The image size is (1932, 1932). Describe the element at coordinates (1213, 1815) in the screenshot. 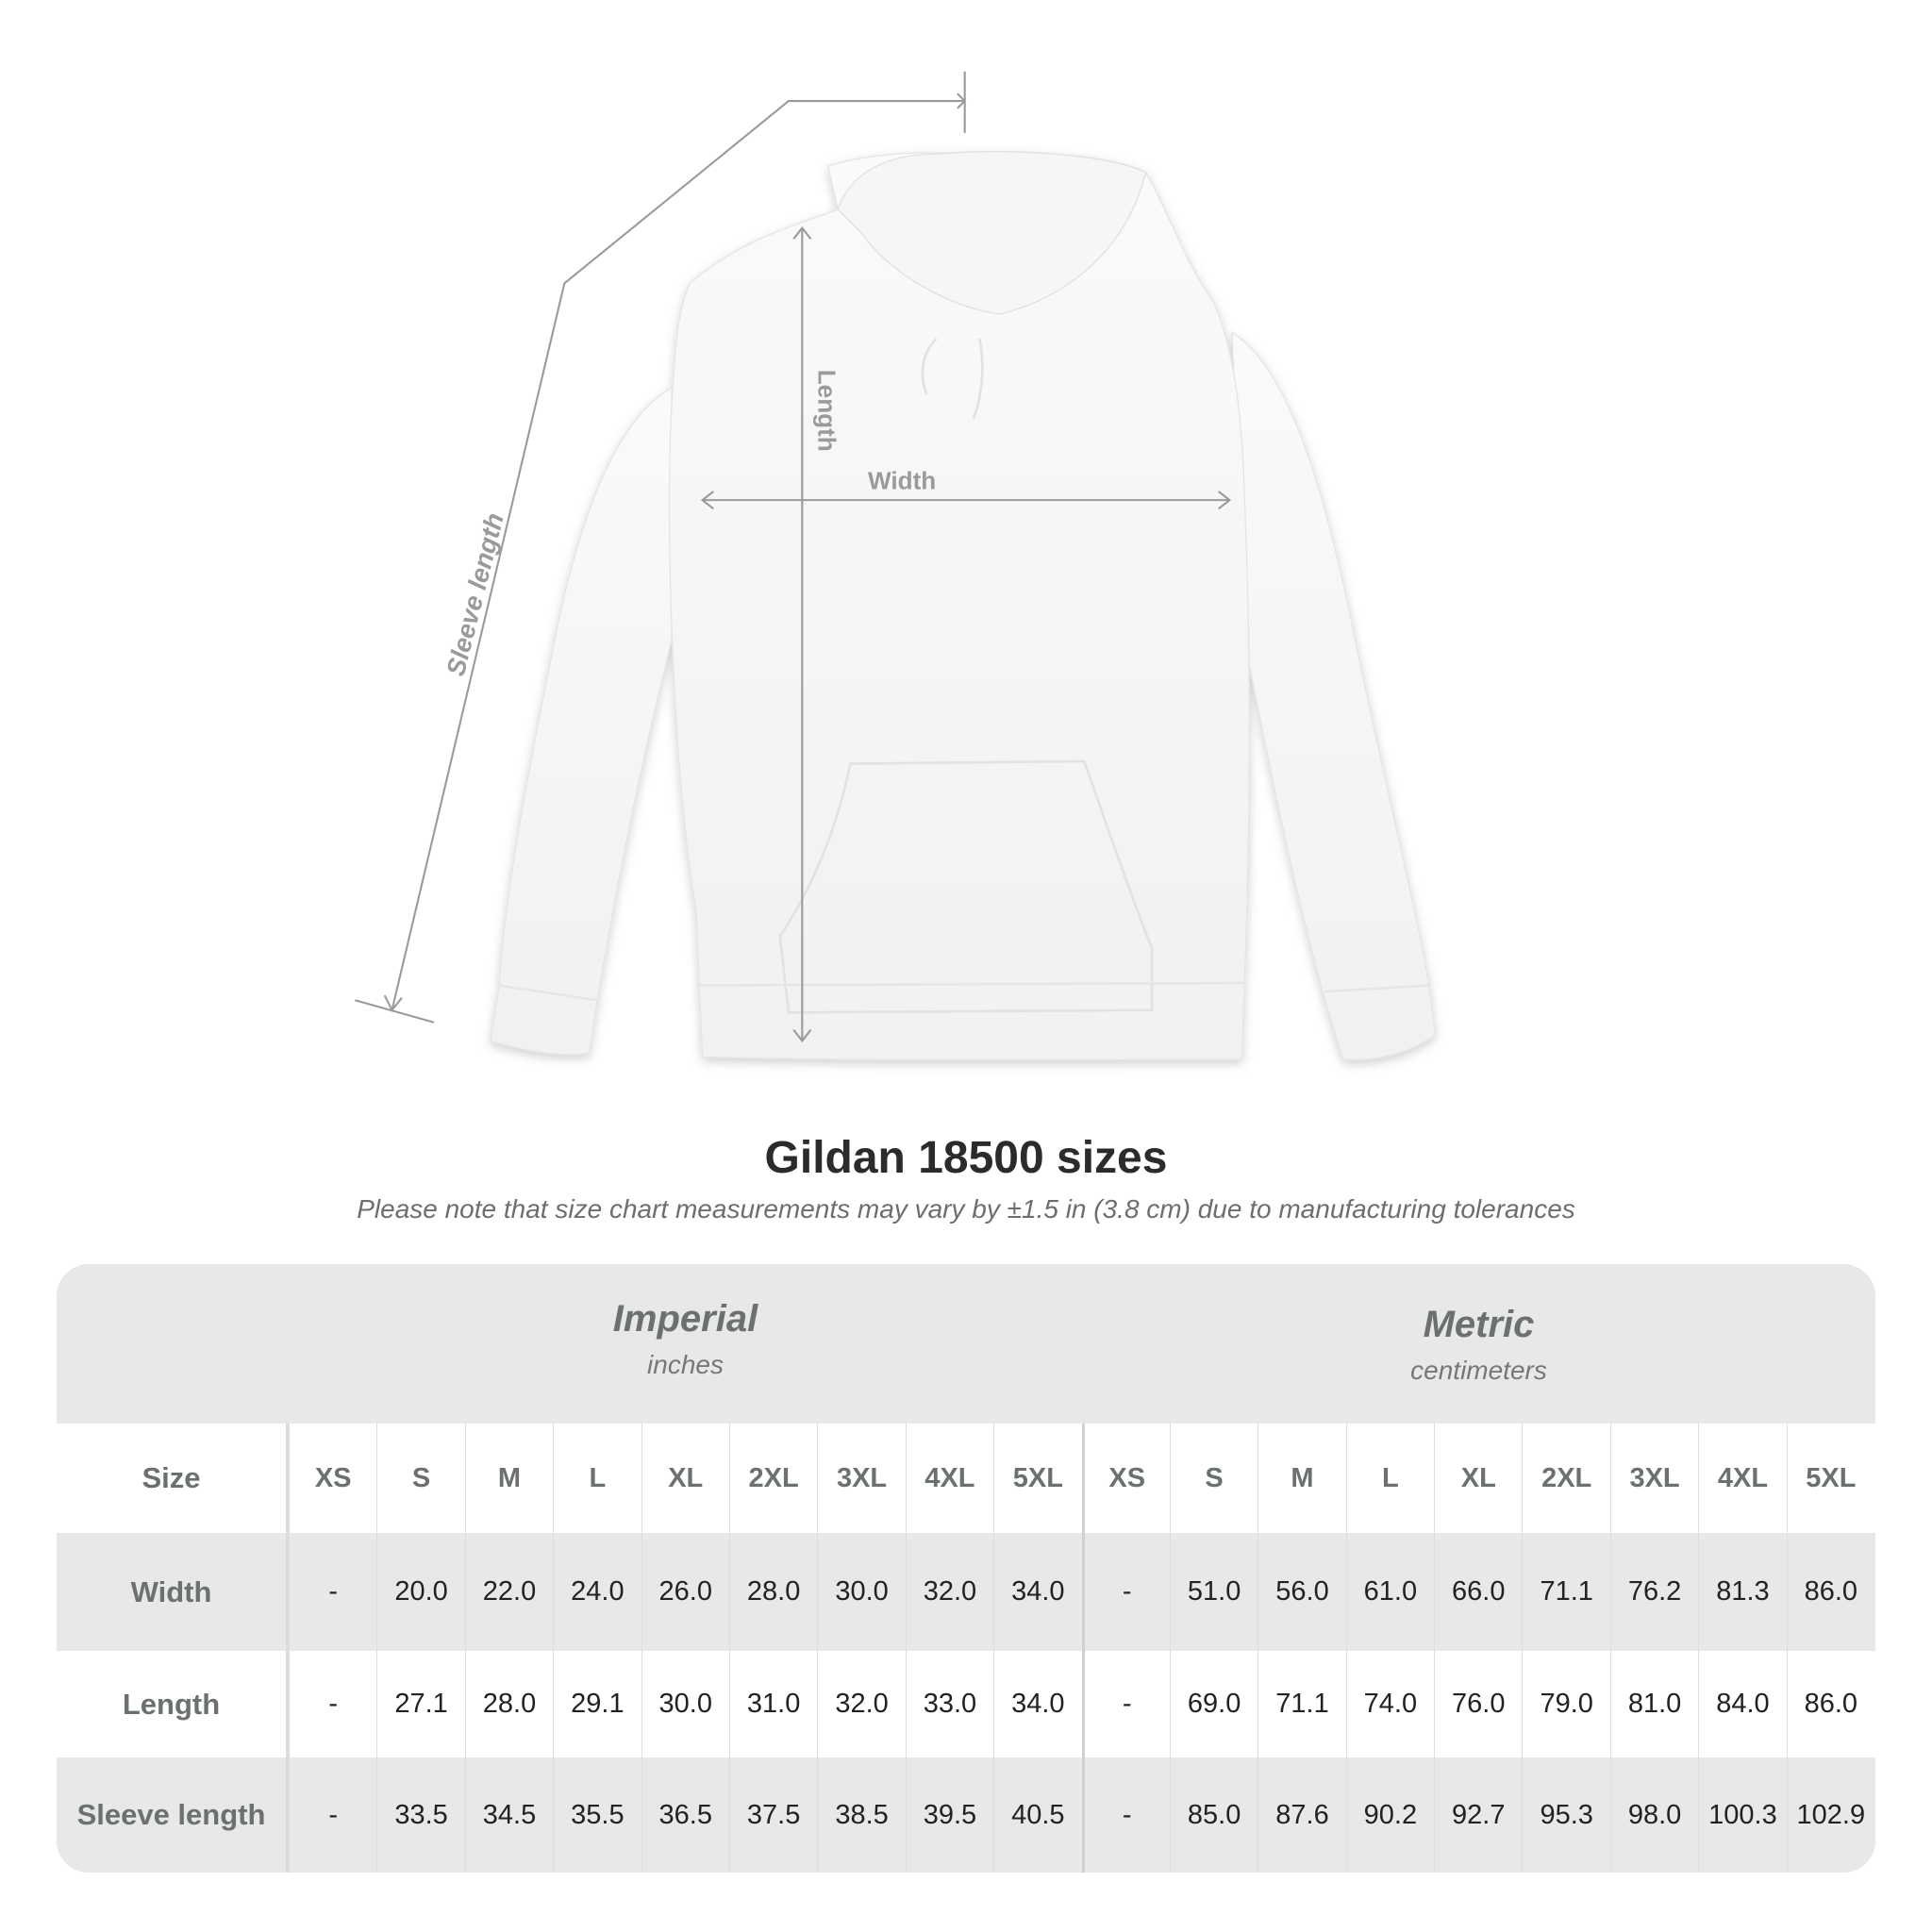

I see `metric-value-cell: 85.0` at that location.